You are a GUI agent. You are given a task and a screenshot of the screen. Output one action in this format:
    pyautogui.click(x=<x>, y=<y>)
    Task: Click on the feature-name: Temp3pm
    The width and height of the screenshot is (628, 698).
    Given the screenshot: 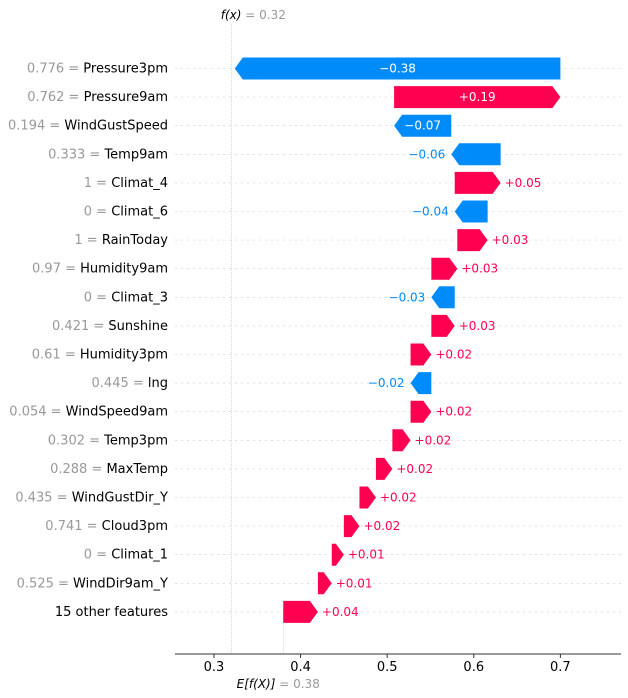 What is the action you would take?
    pyautogui.click(x=135, y=440)
    